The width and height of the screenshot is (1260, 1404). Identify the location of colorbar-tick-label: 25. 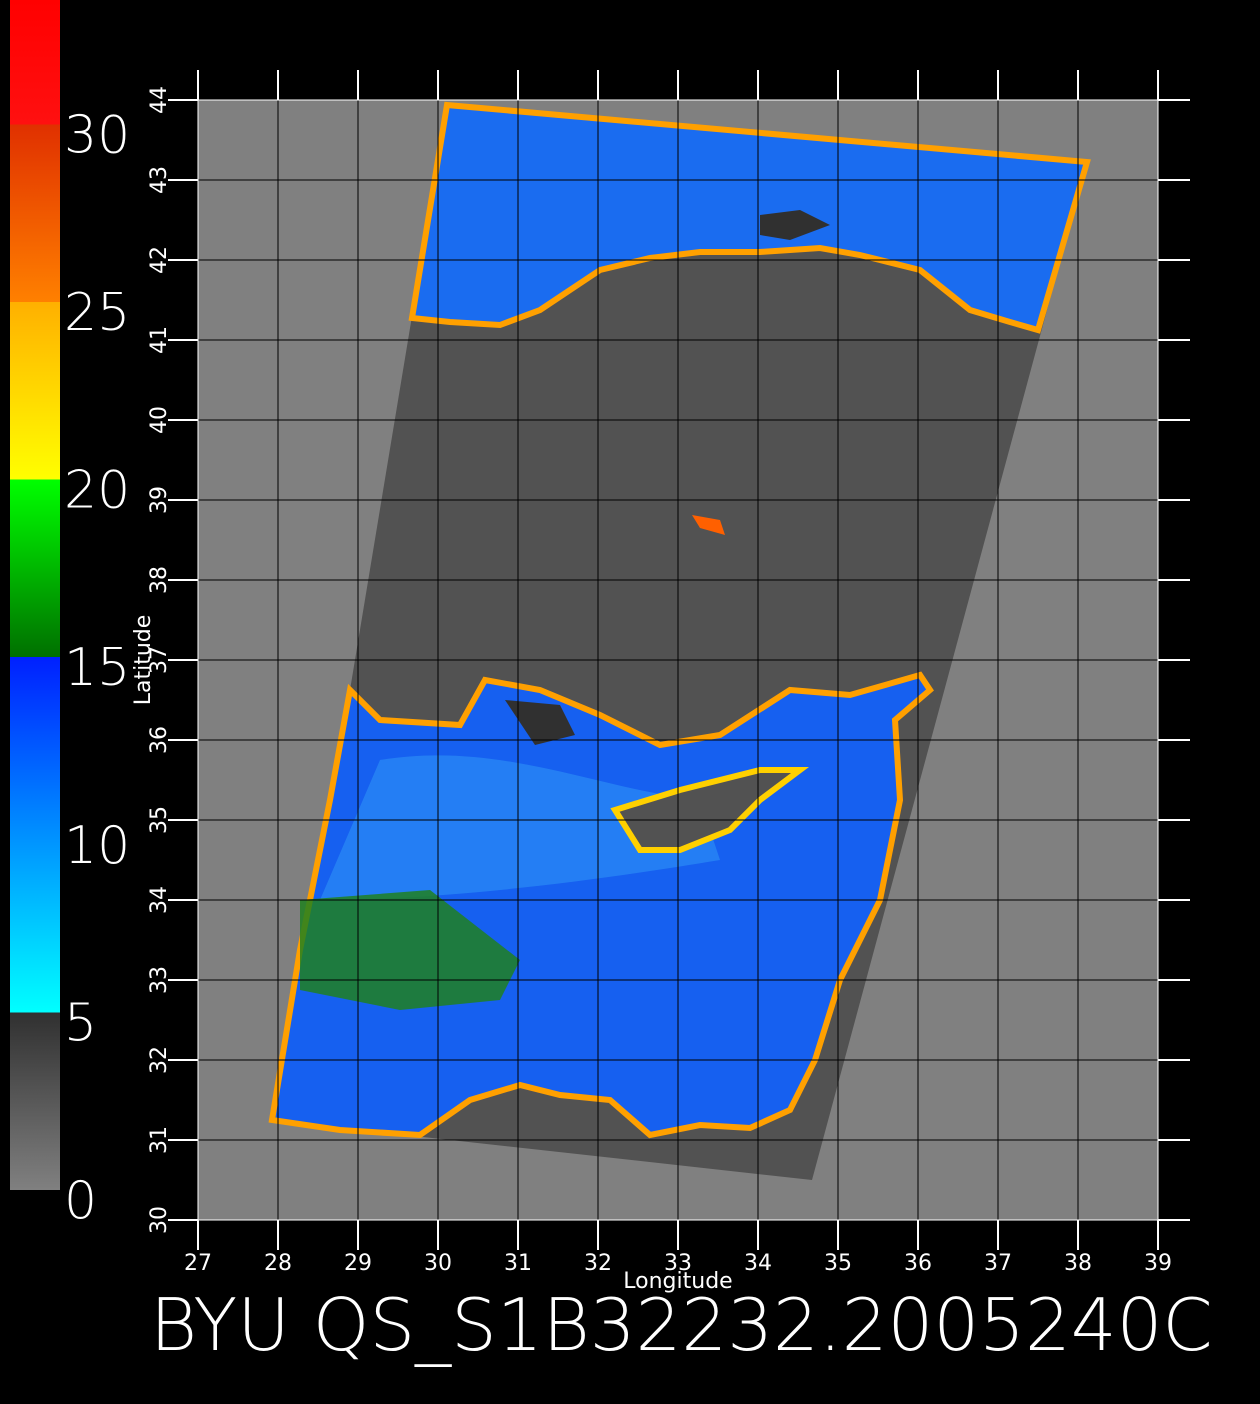
(97, 313).